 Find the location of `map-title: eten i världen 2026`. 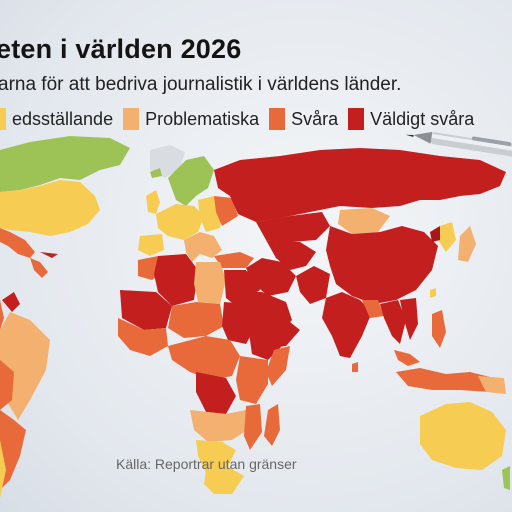

map-title: eten i världen 2026 is located at coordinates (121, 49).